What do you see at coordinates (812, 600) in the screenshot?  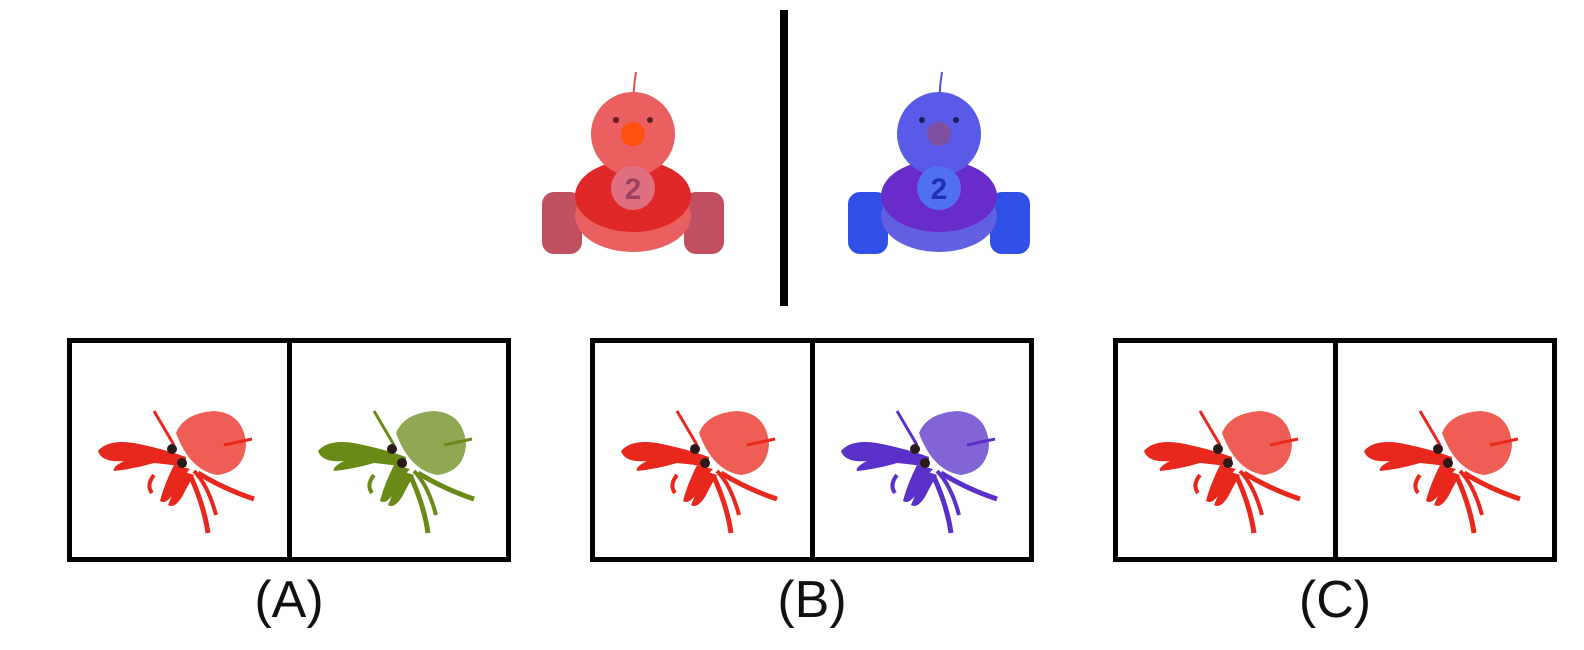 I see `option-b-label: (B)` at bounding box center [812, 600].